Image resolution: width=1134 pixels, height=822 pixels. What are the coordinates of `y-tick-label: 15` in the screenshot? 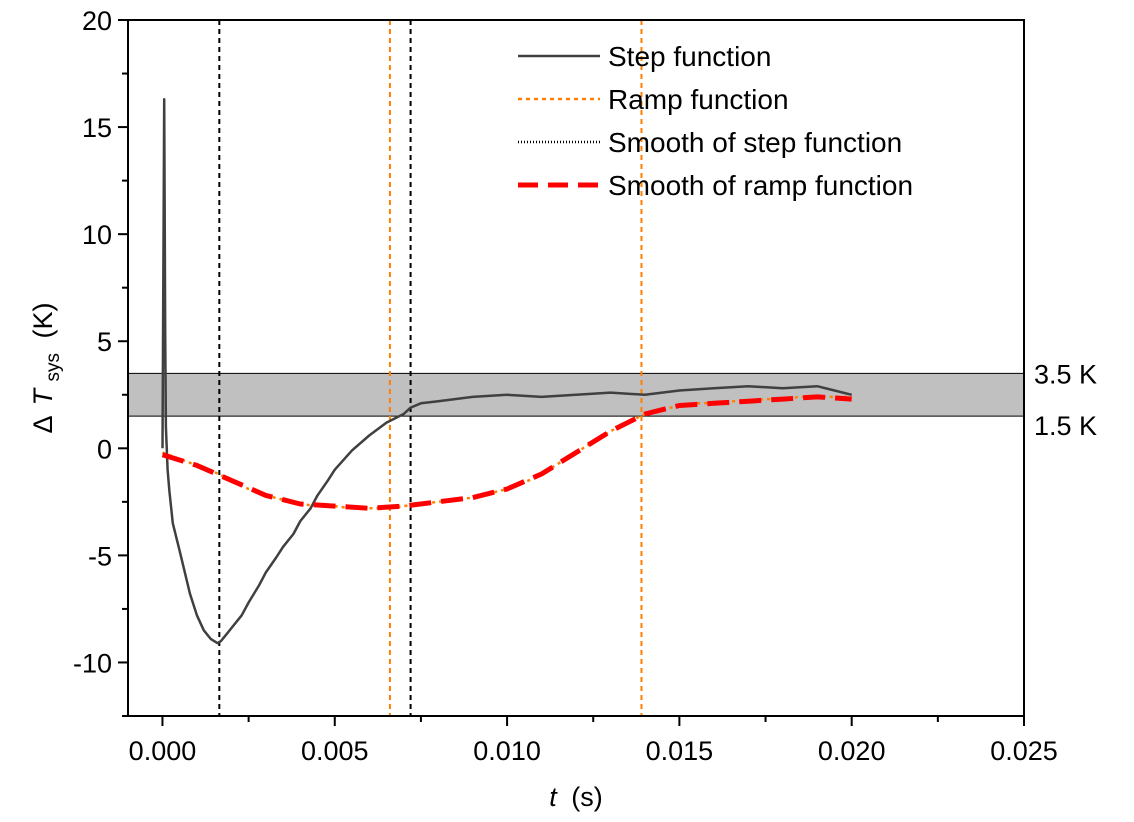 It's located at (97, 128).